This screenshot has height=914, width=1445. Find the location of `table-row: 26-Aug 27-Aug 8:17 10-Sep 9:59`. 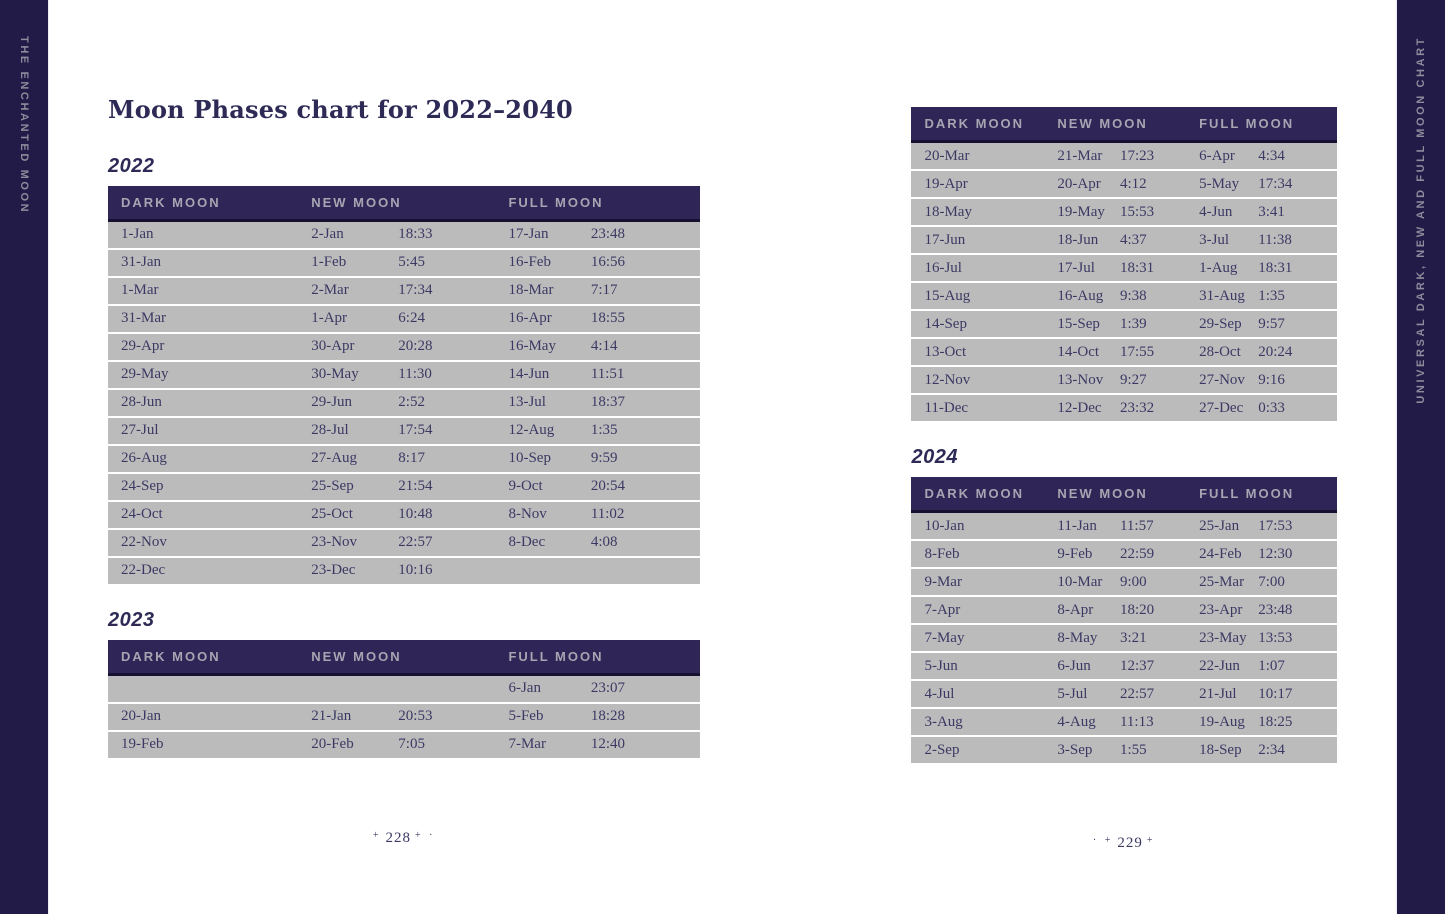

table-row: 26-Aug 27-Aug 8:17 10-Sep 9:59 is located at coordinates (404, 458).